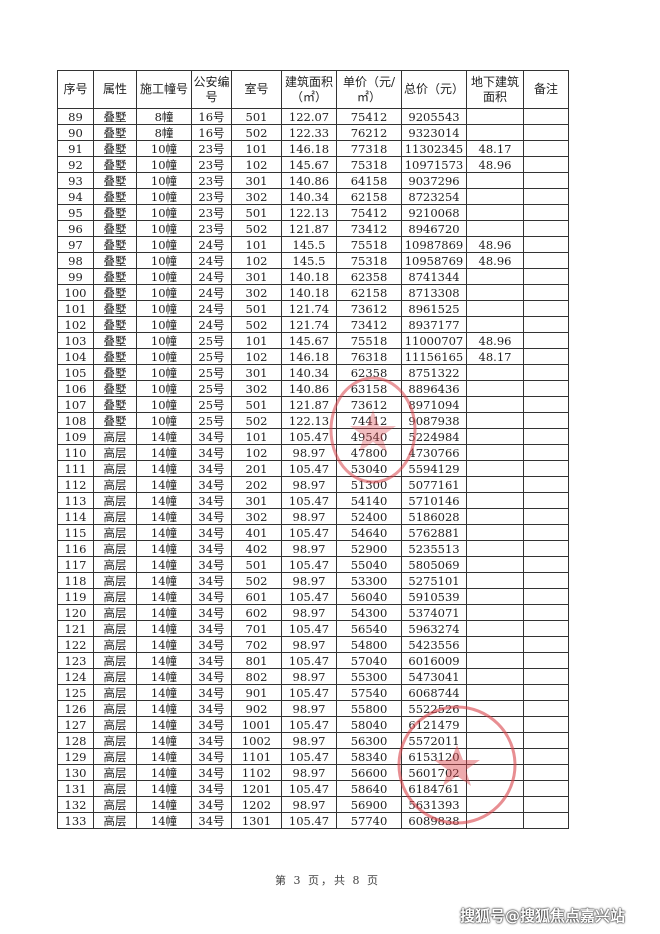 Image resolution: width=660 pixels, height=934 pixels. I want to click on table-cell: 5224984, so click(434, 436).